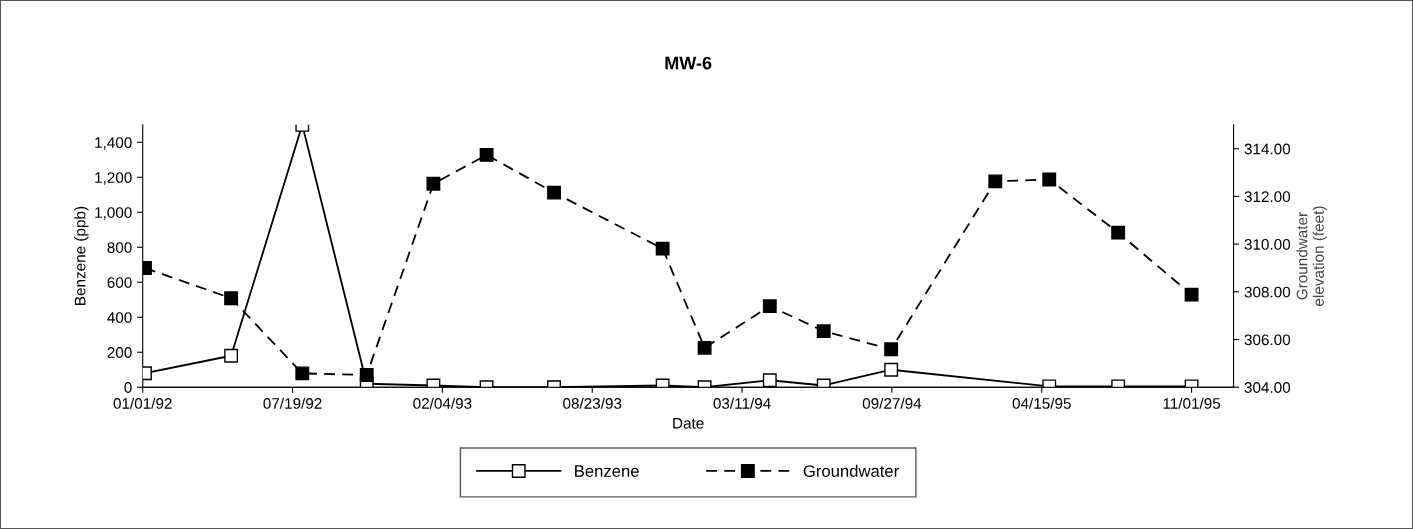 The height and width of the screenshot is (529, 1413). What do you see at coordinates (113, 143) in the screenshot?
I see `y-tick-label: 1,400` at bounding box center [113, 143].